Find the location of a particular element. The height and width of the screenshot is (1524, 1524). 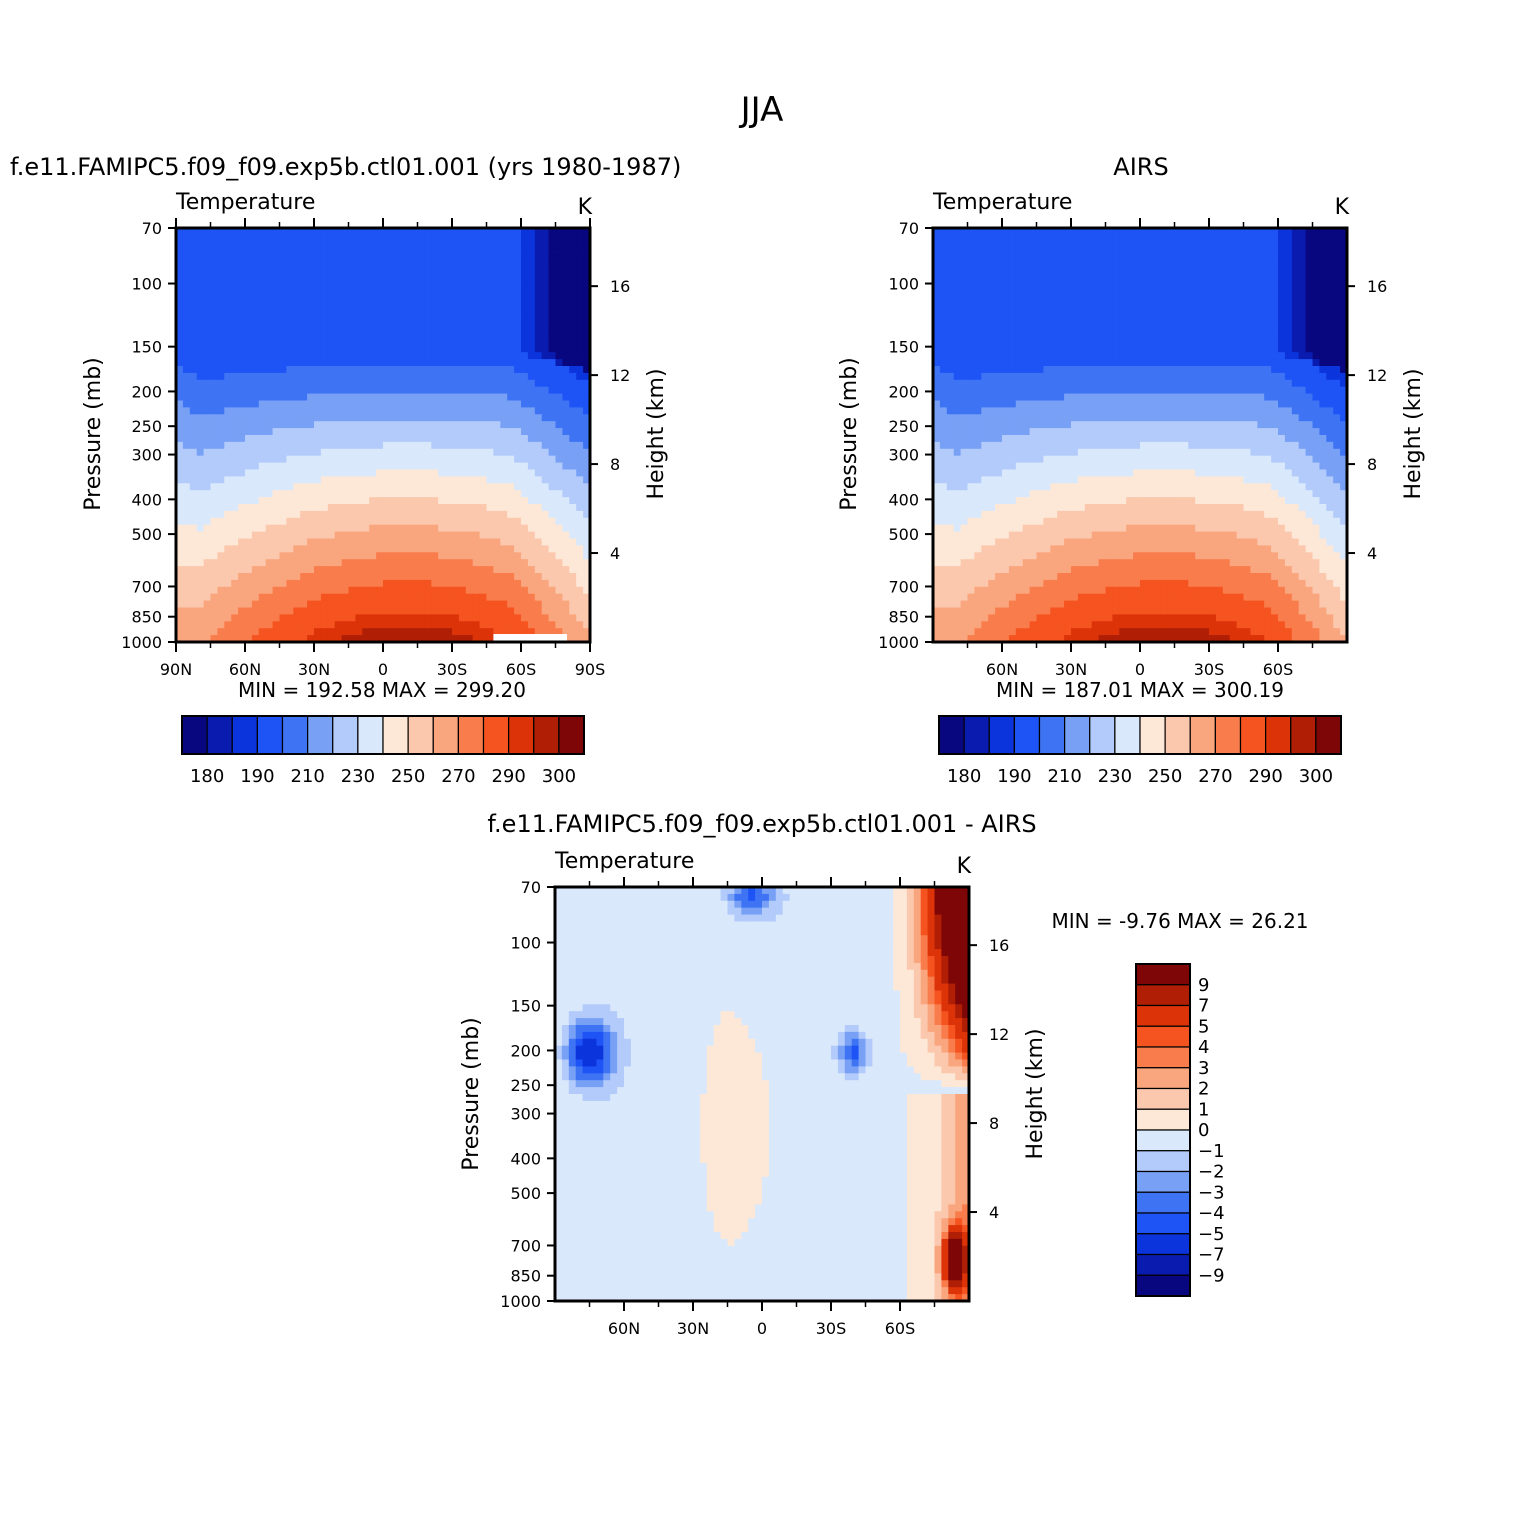

panel1-y-title: Pressure (mb) is located at coordinates (93, 434).